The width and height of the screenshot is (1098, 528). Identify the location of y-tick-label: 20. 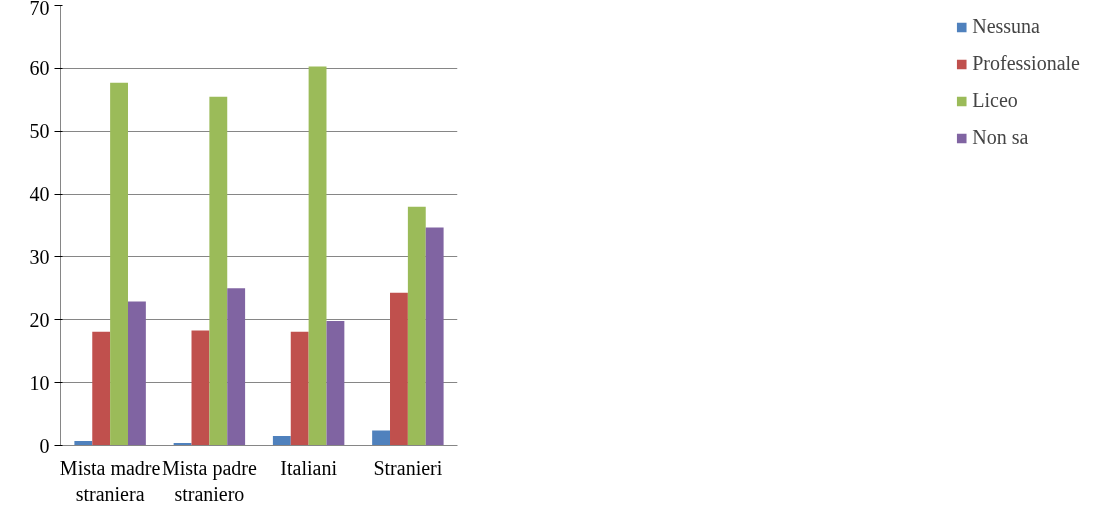
(39, 319).